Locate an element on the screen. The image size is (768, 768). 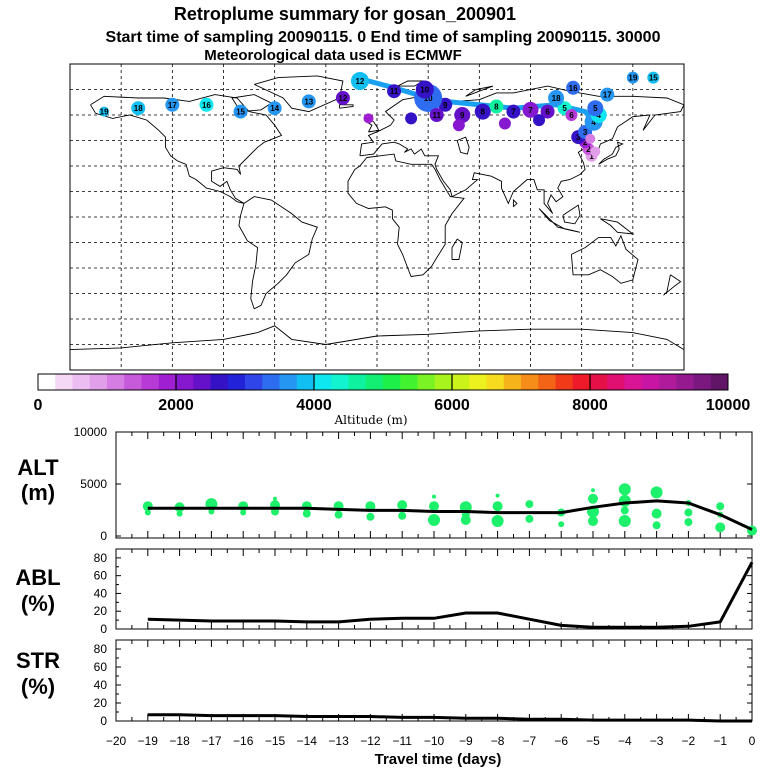
cluster-day-label: 12 is located at coordinates (342, 98).